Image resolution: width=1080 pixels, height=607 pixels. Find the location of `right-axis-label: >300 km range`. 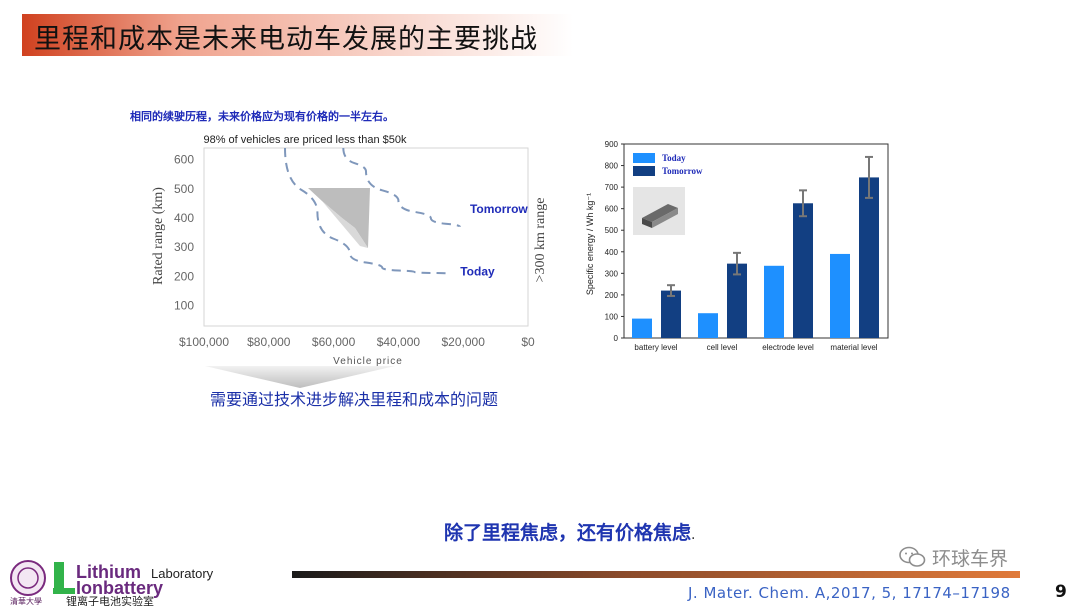

right-axis-label: >300 km range is located at coordinates (540, 240).